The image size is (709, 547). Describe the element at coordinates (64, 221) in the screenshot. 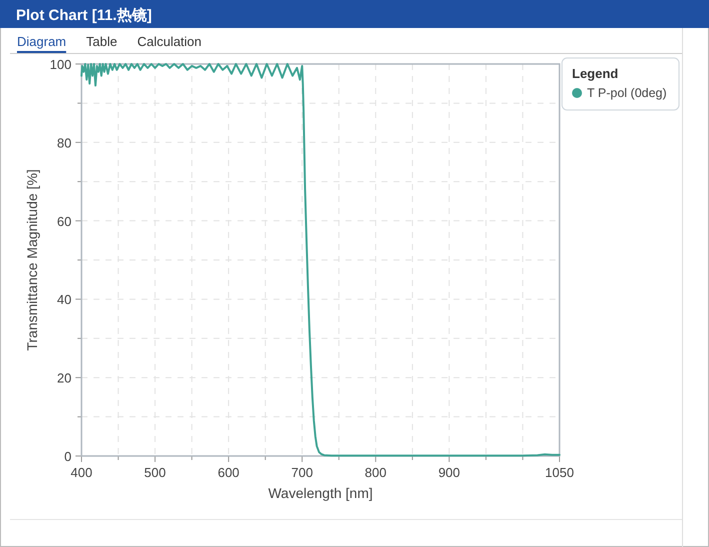

I see `y-tick-label: 60` at that location.